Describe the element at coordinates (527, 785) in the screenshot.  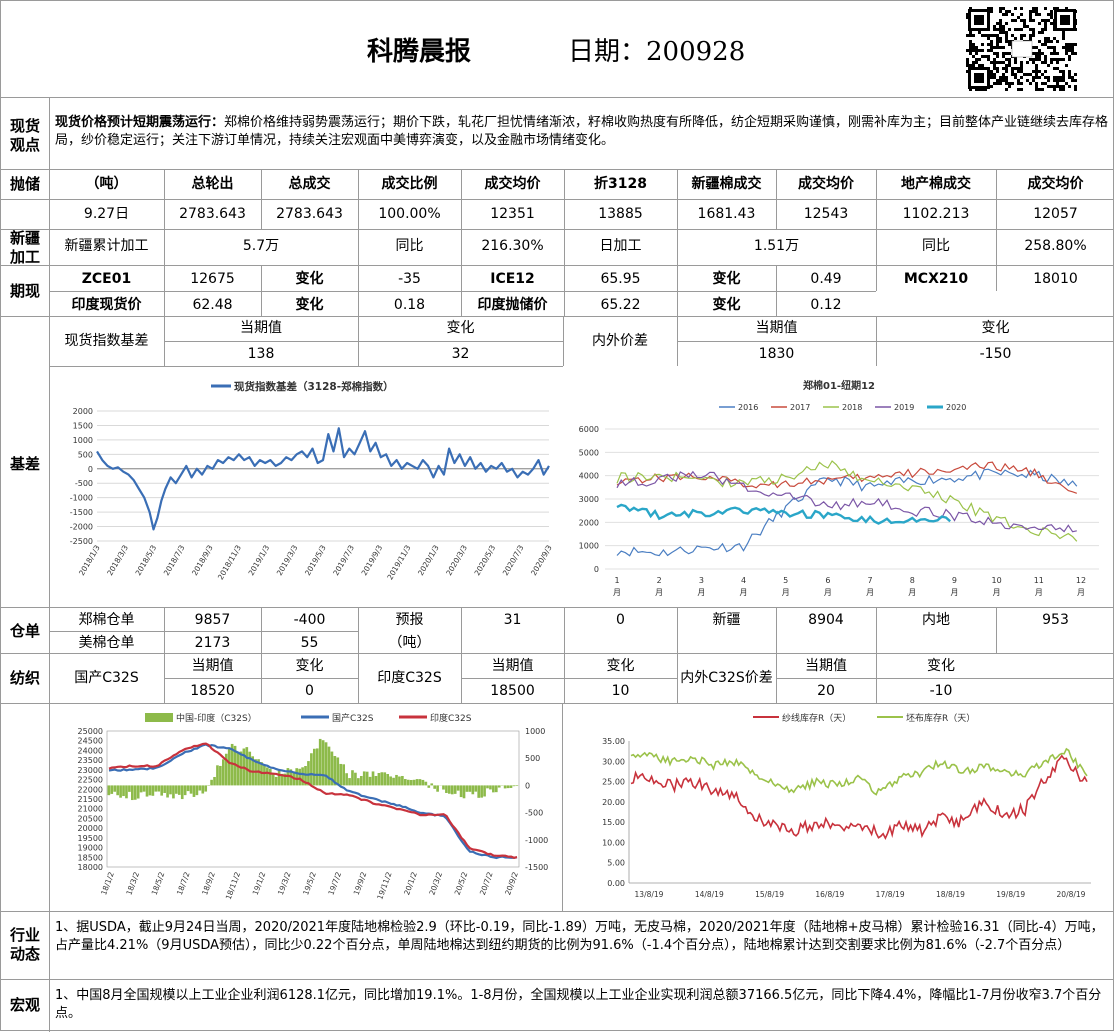
I see `y-right-tick-label: 0` at that location.